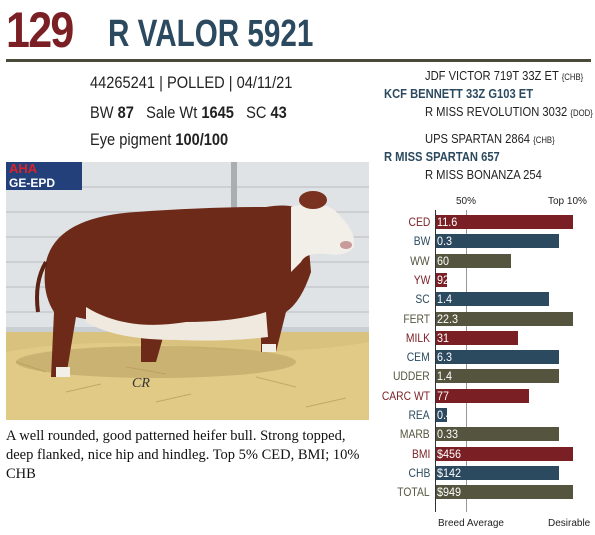 The image size is (595, 535). What do you see at coordinates (202, 139) in the screenshot?
I see `eye-value: 100/100` at bounding box center [202, 139].